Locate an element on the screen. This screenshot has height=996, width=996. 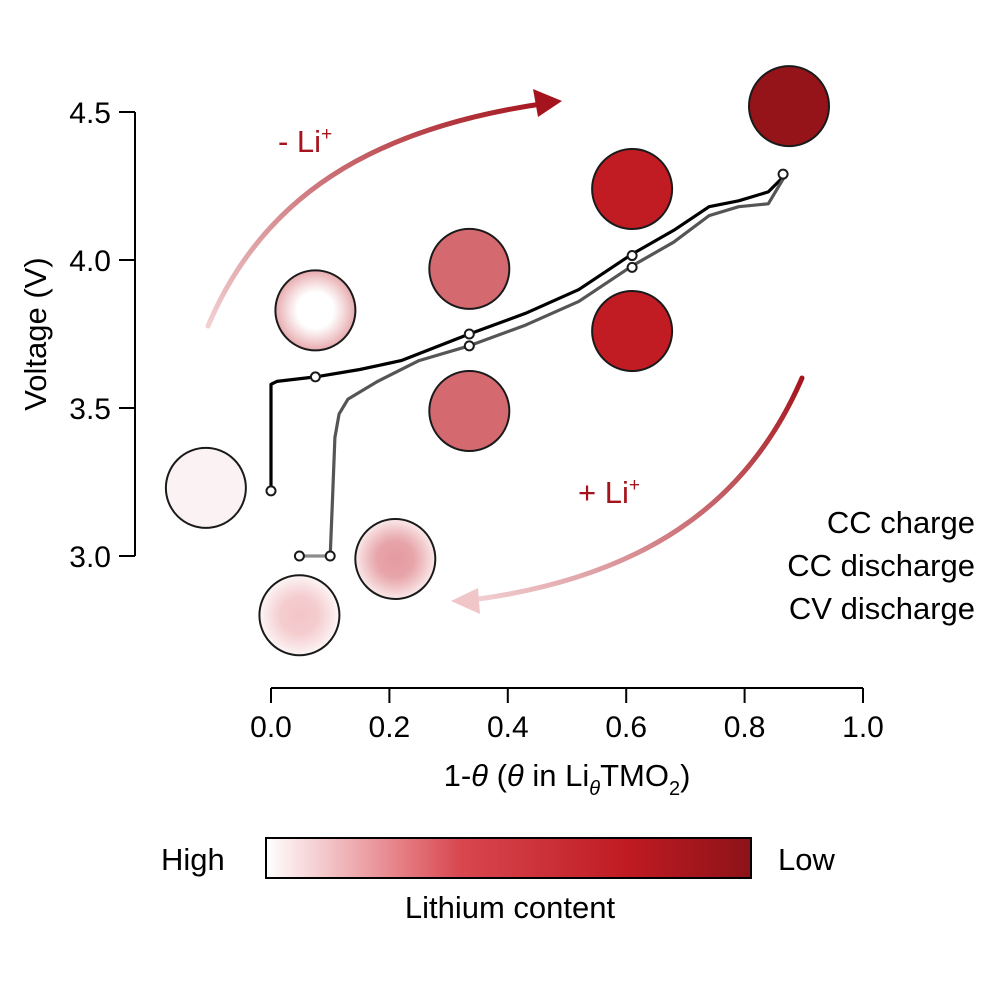
y-tick-label-4-5: 4.5 is located at coordinates (90, 113).